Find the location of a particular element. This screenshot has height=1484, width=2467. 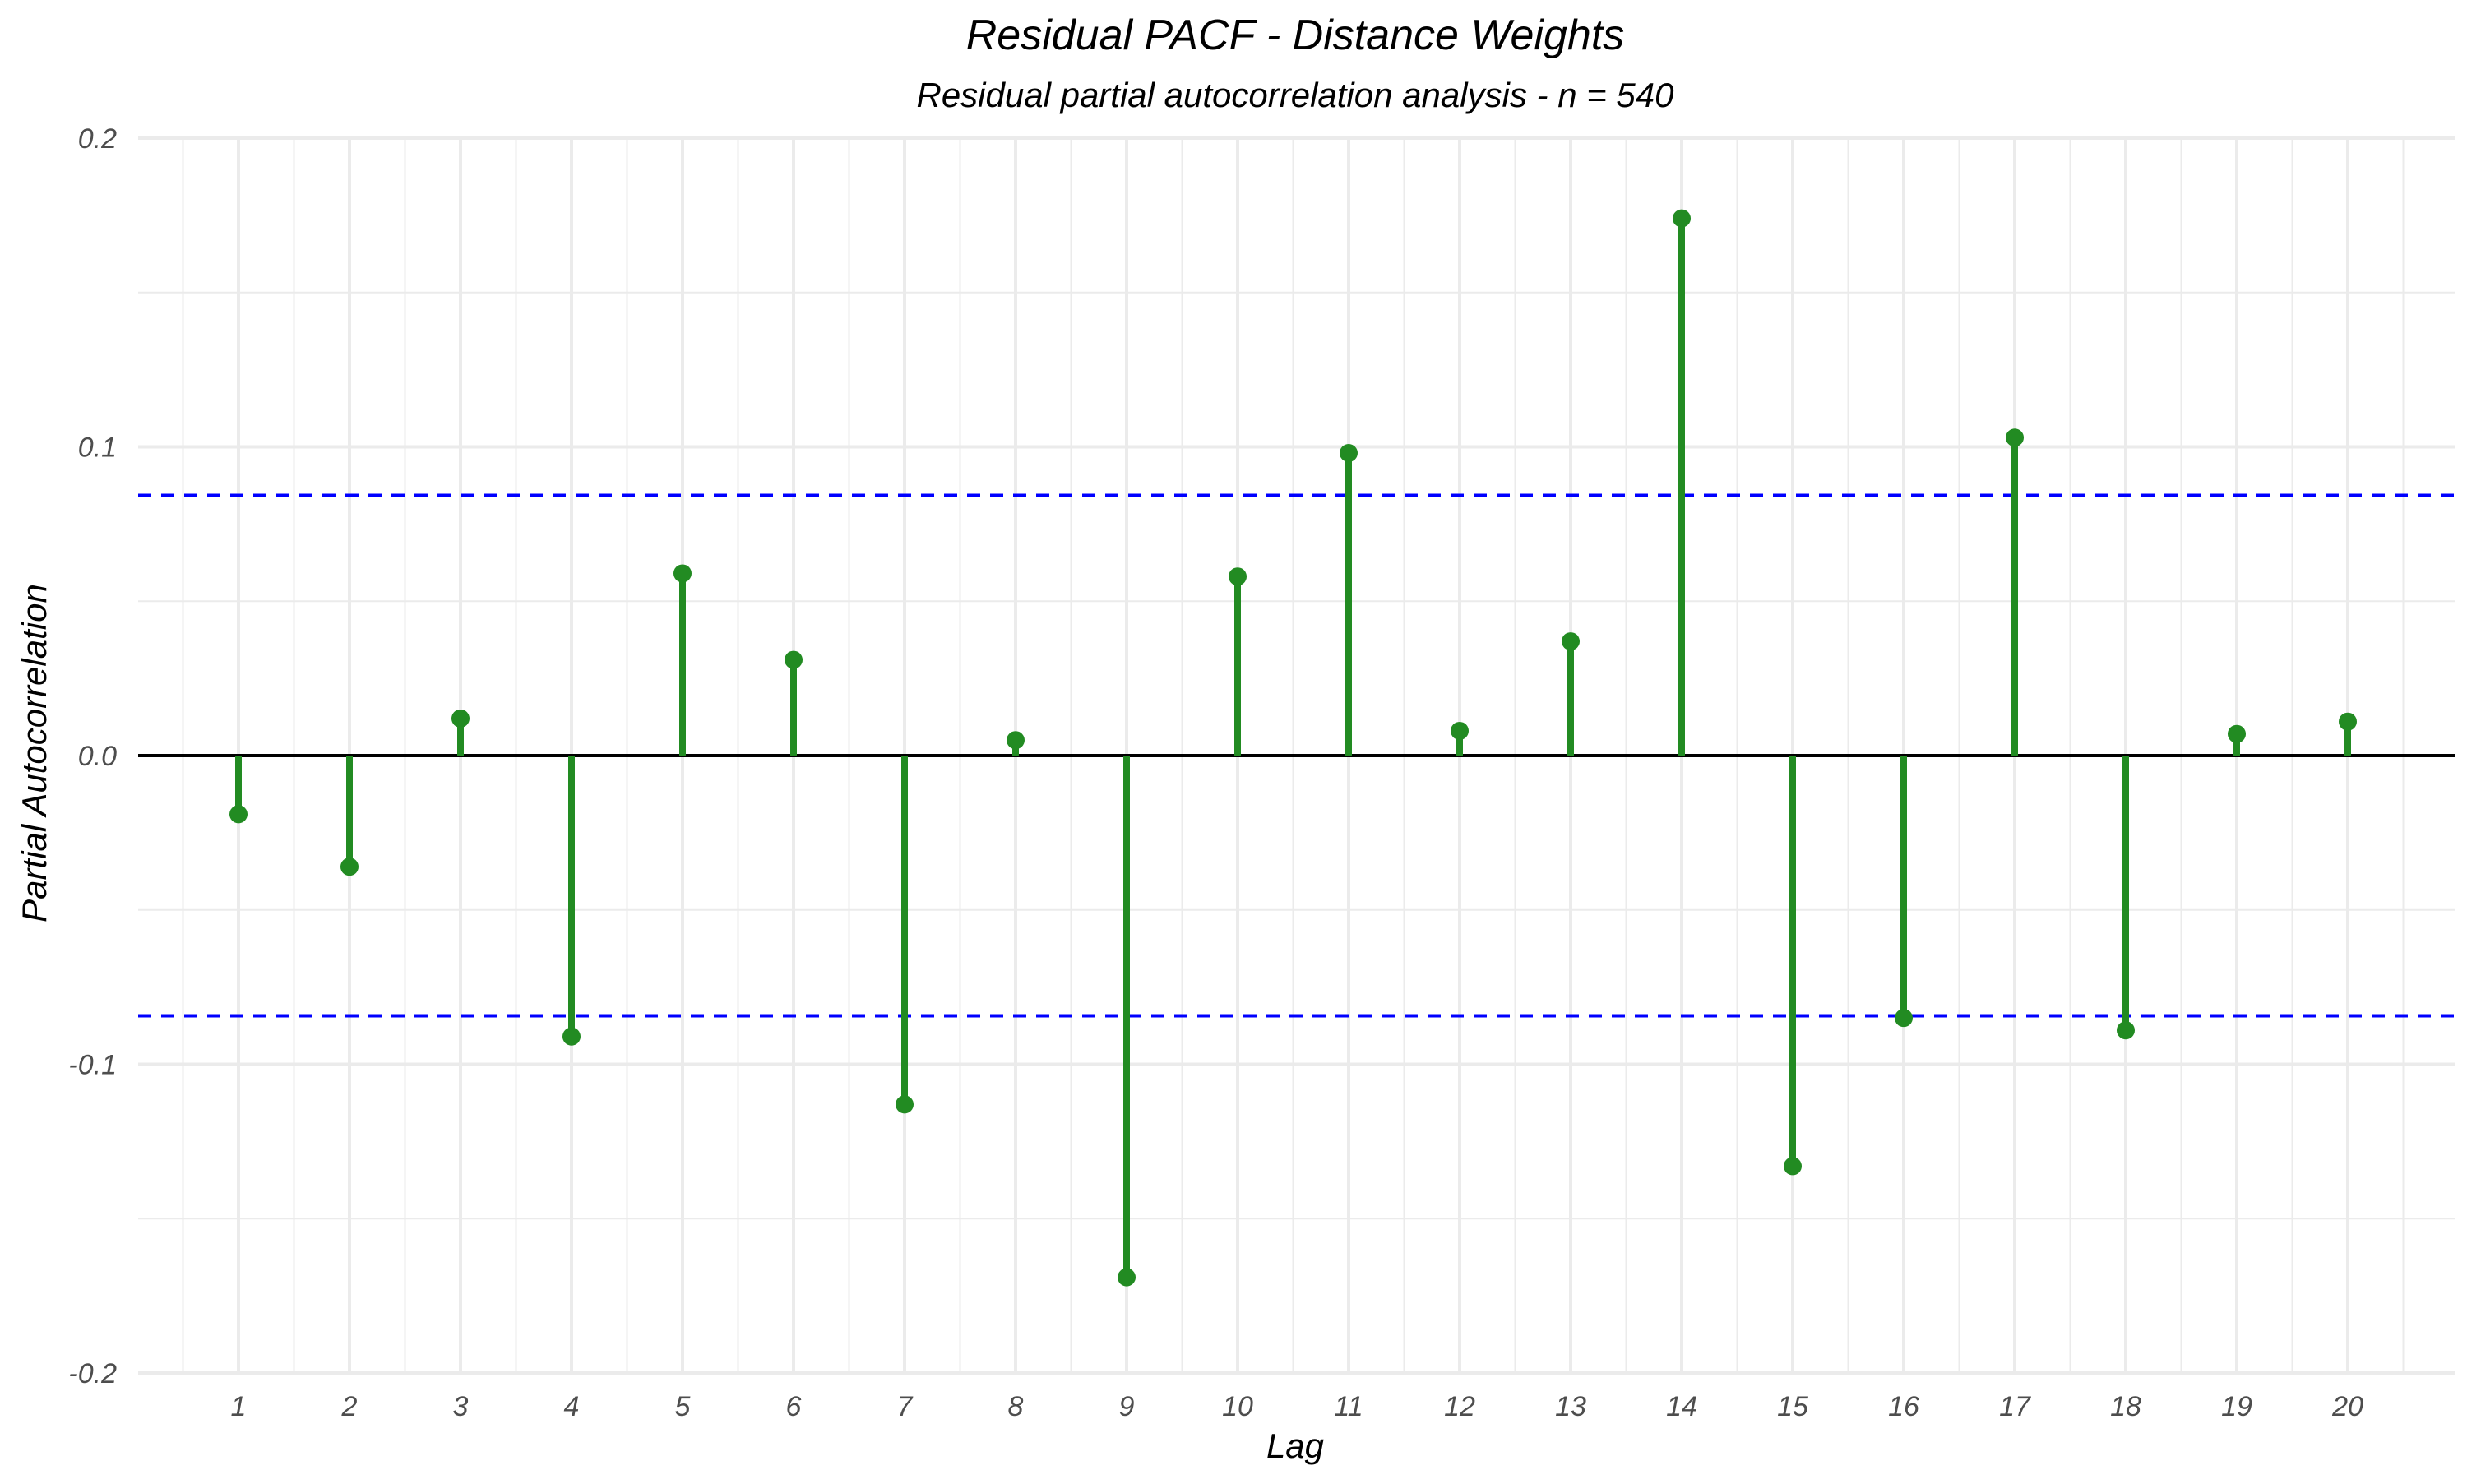

x-tick-label: 5 is located at coordinates (683, 1406).